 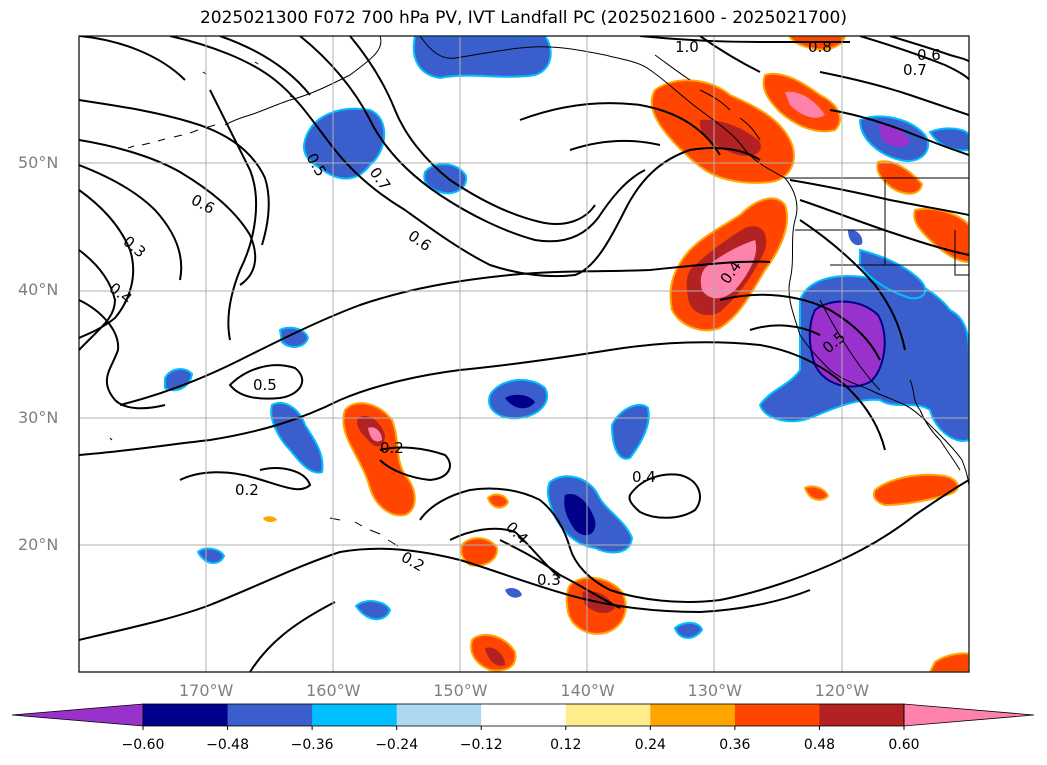 I want to click on latitude-label: 30°N, so click(x=38, y=417).